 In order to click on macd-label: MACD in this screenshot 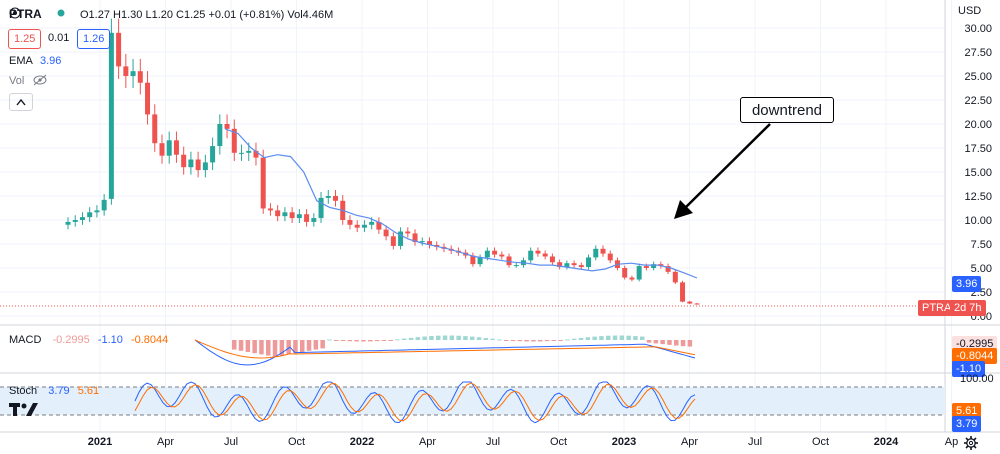, I will do `click(25, 340)`.